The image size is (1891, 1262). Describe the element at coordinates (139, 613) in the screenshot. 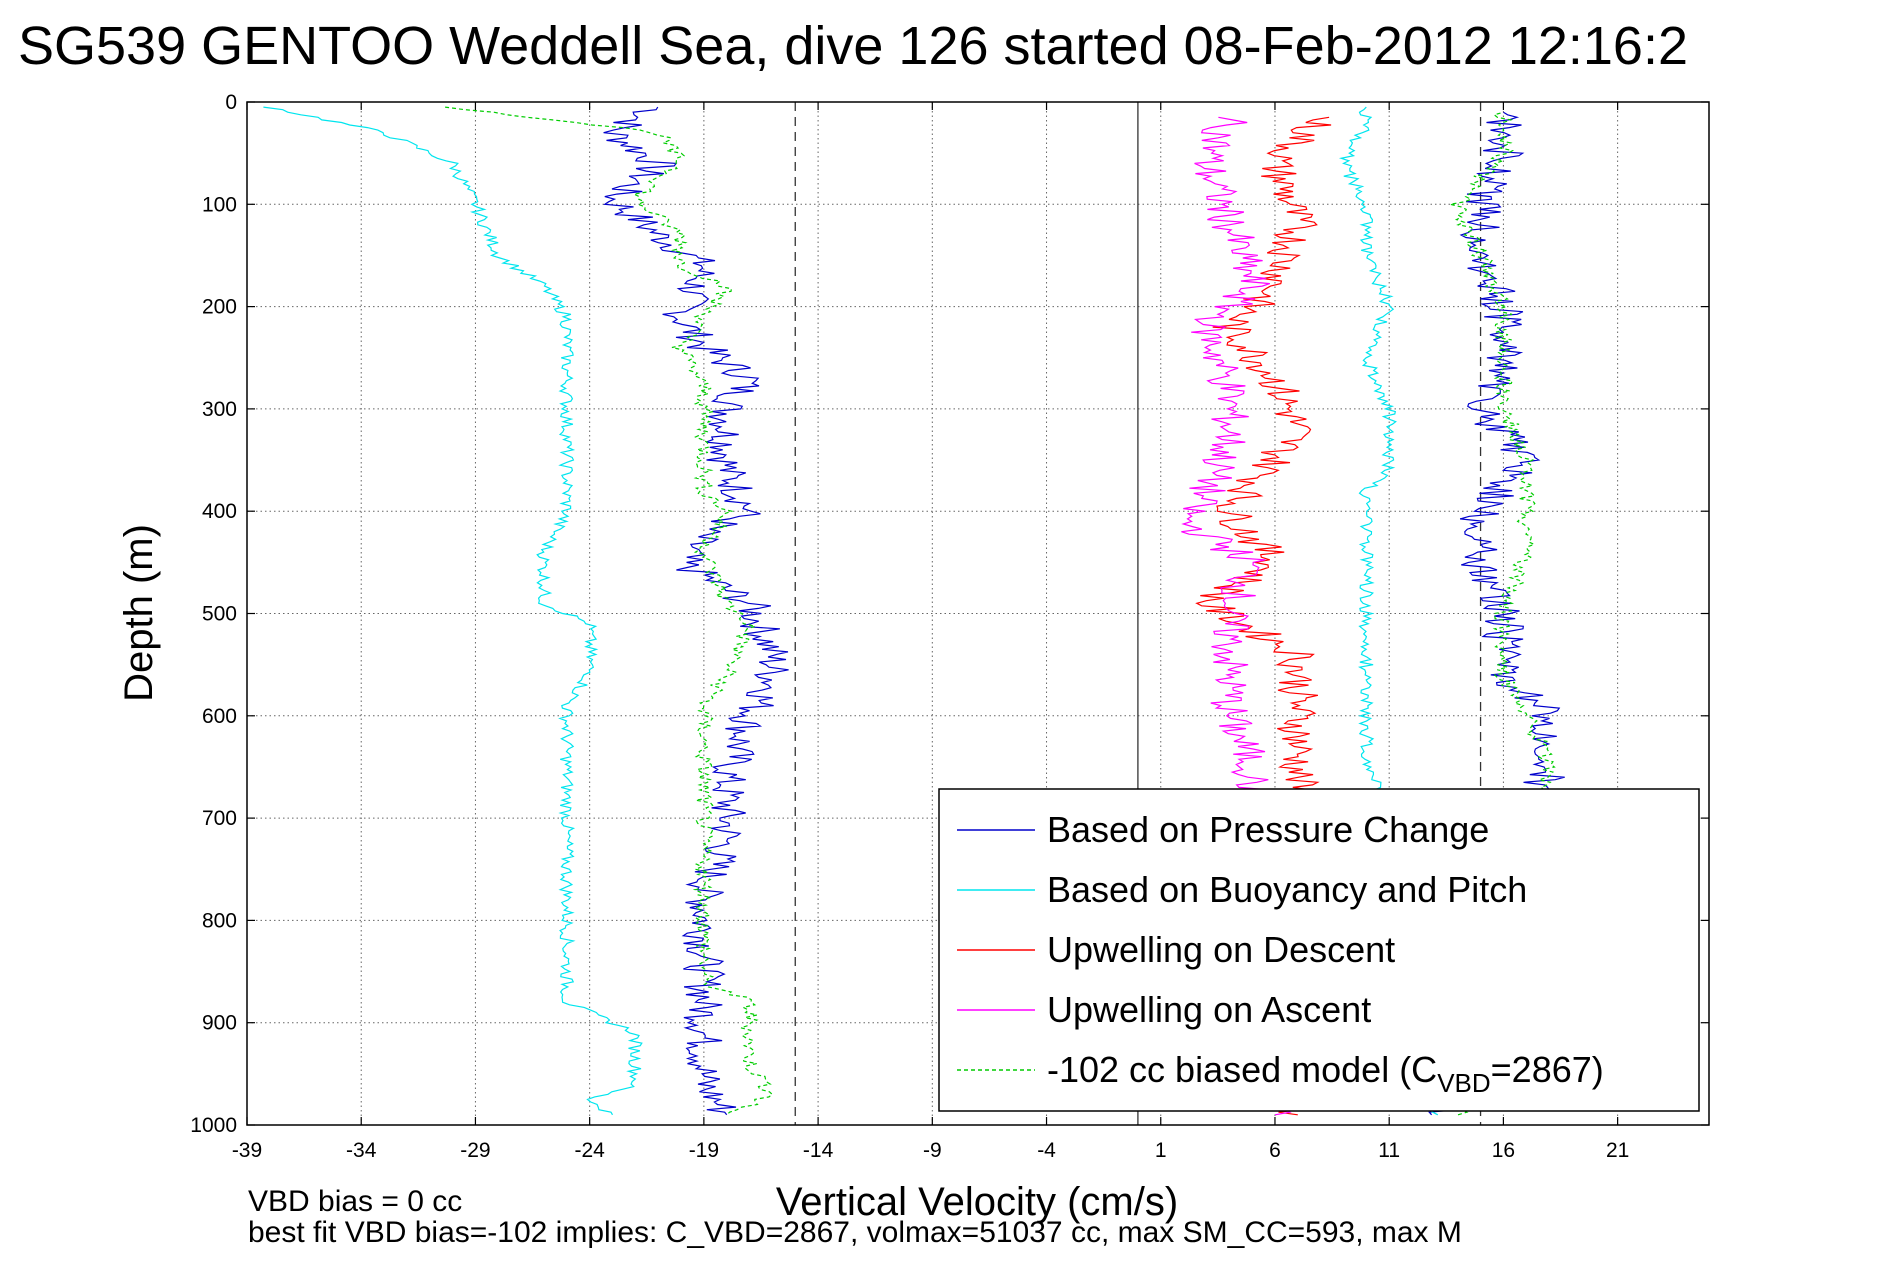

I see `y-axis-label: Depth (m)` at that location.